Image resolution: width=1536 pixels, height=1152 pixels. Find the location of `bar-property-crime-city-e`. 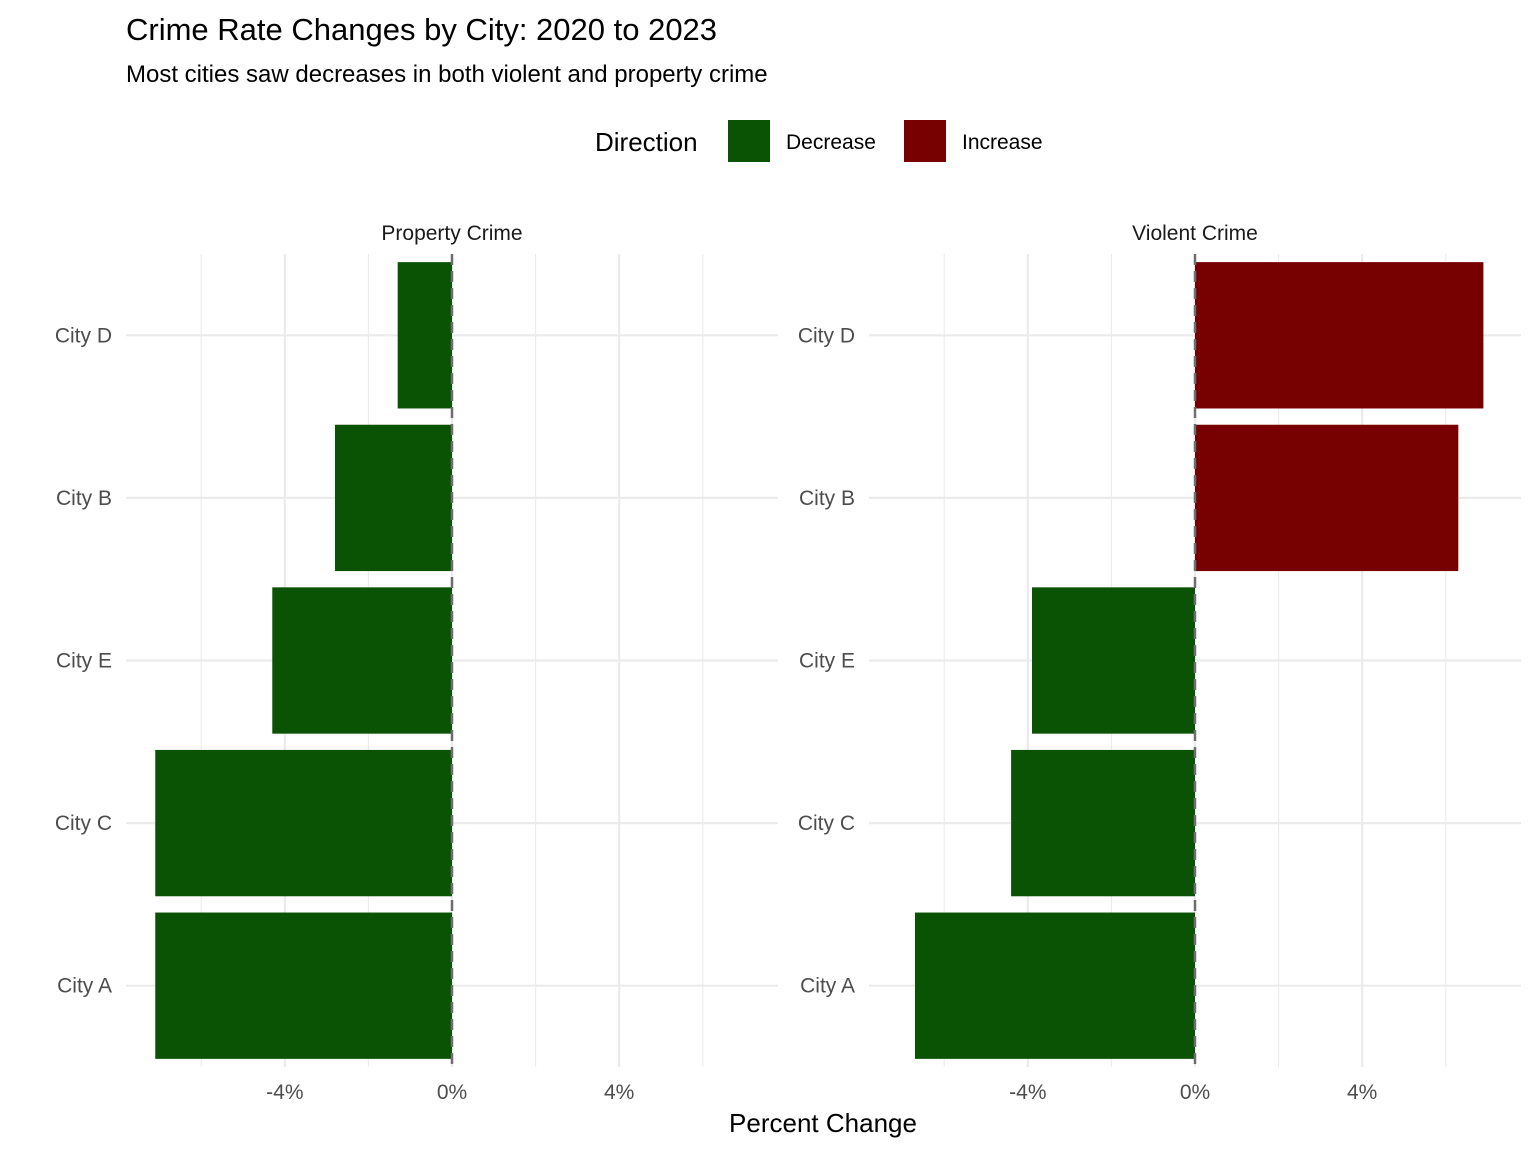

bar-property-crime-city-e is located at coordinates (362, 660).